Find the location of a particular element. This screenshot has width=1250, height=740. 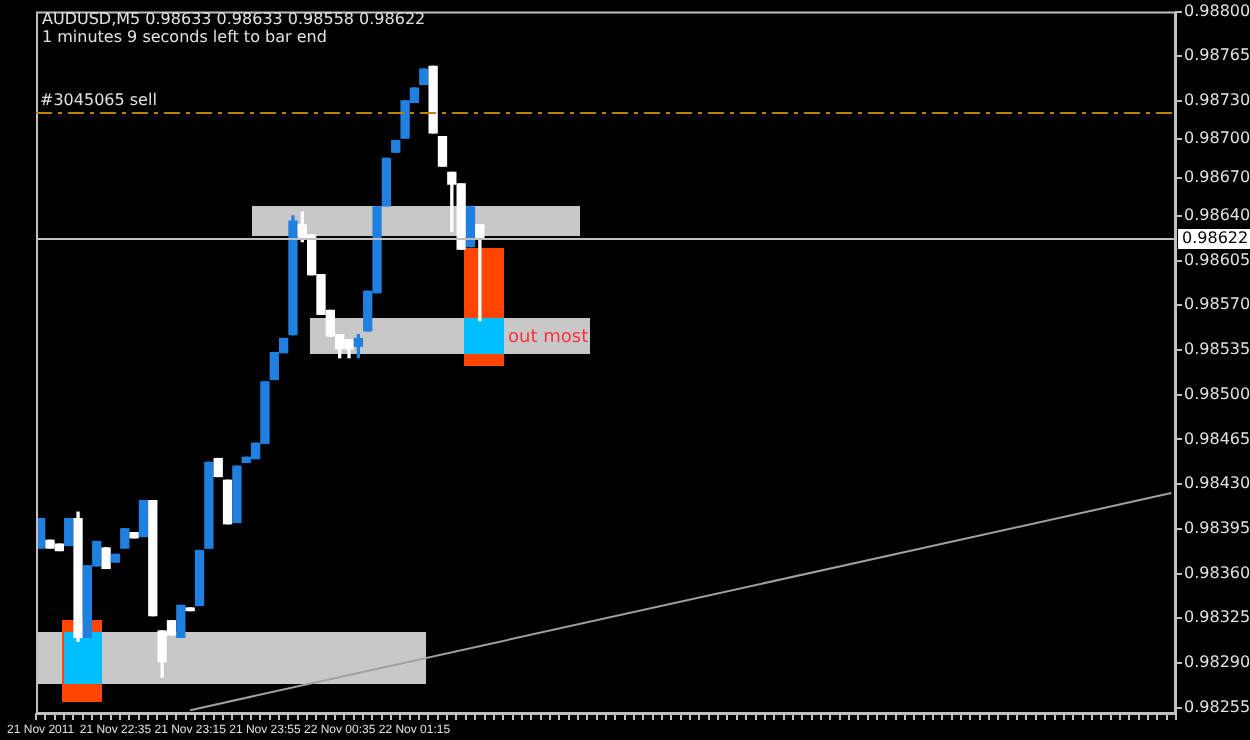

y-tick-label: 0.98765 is located at coordinates (1217, 55).